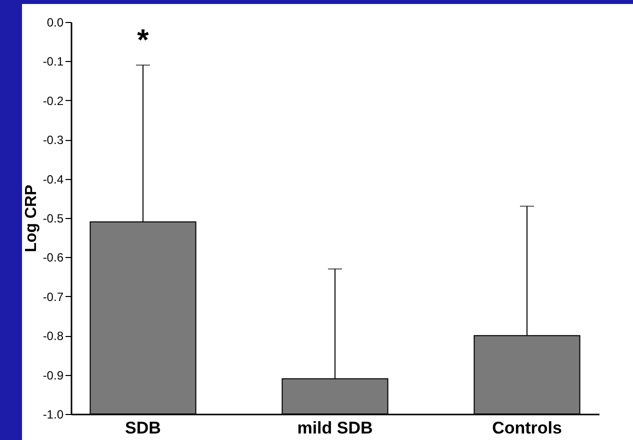 This screenshot has height=440, width=633. What do you see at coordinates (53, 61) in the screenshot?
I see `y-tick-label: -0.1` at bounding box center [53, 61].